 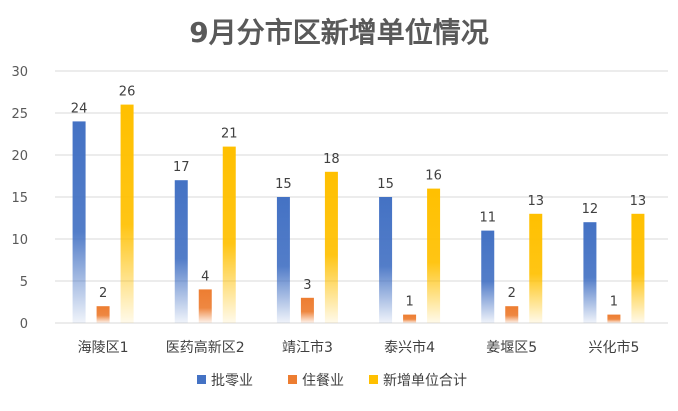 I want to click on data-label: 21, so click(x=229, y=134).